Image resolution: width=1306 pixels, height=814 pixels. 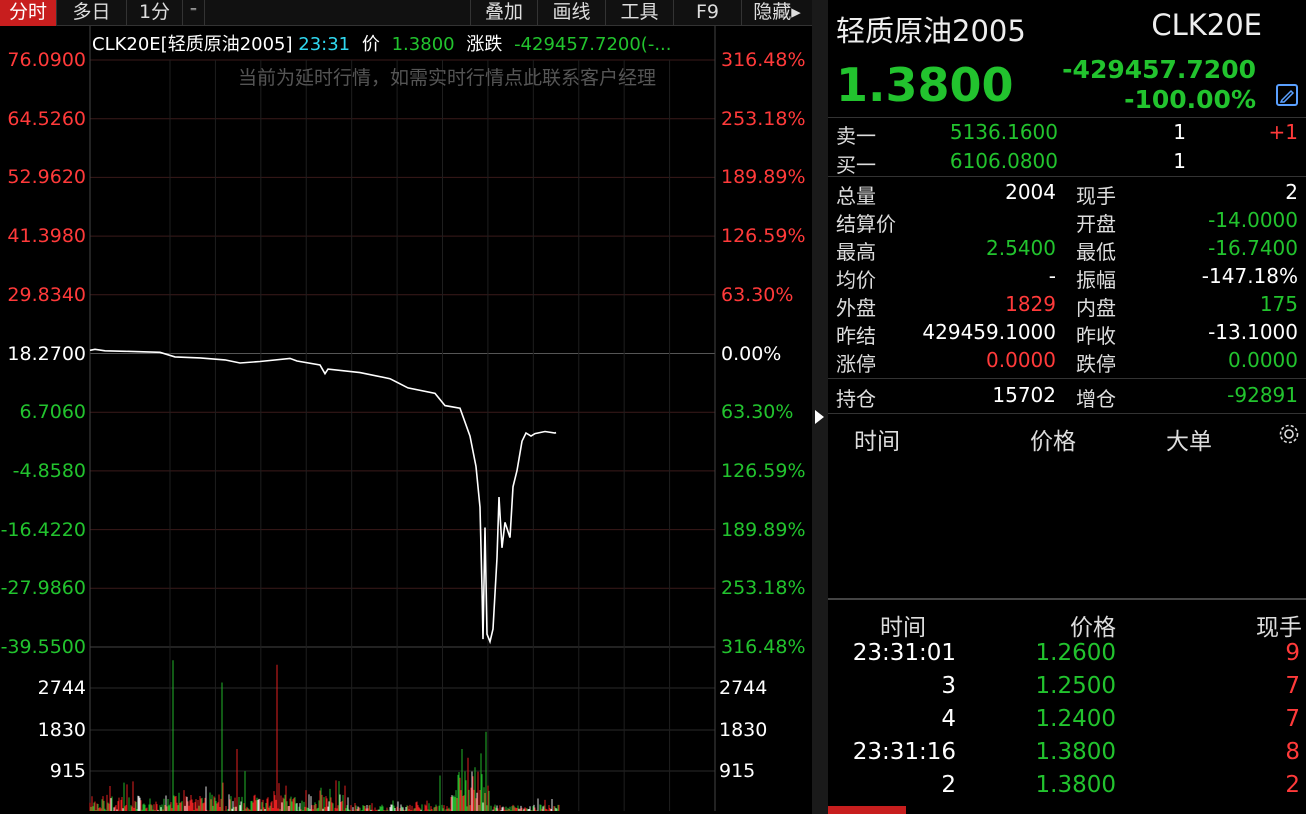 I want to click on hide-button: 隐藏▸, so click(x=777, y=12).